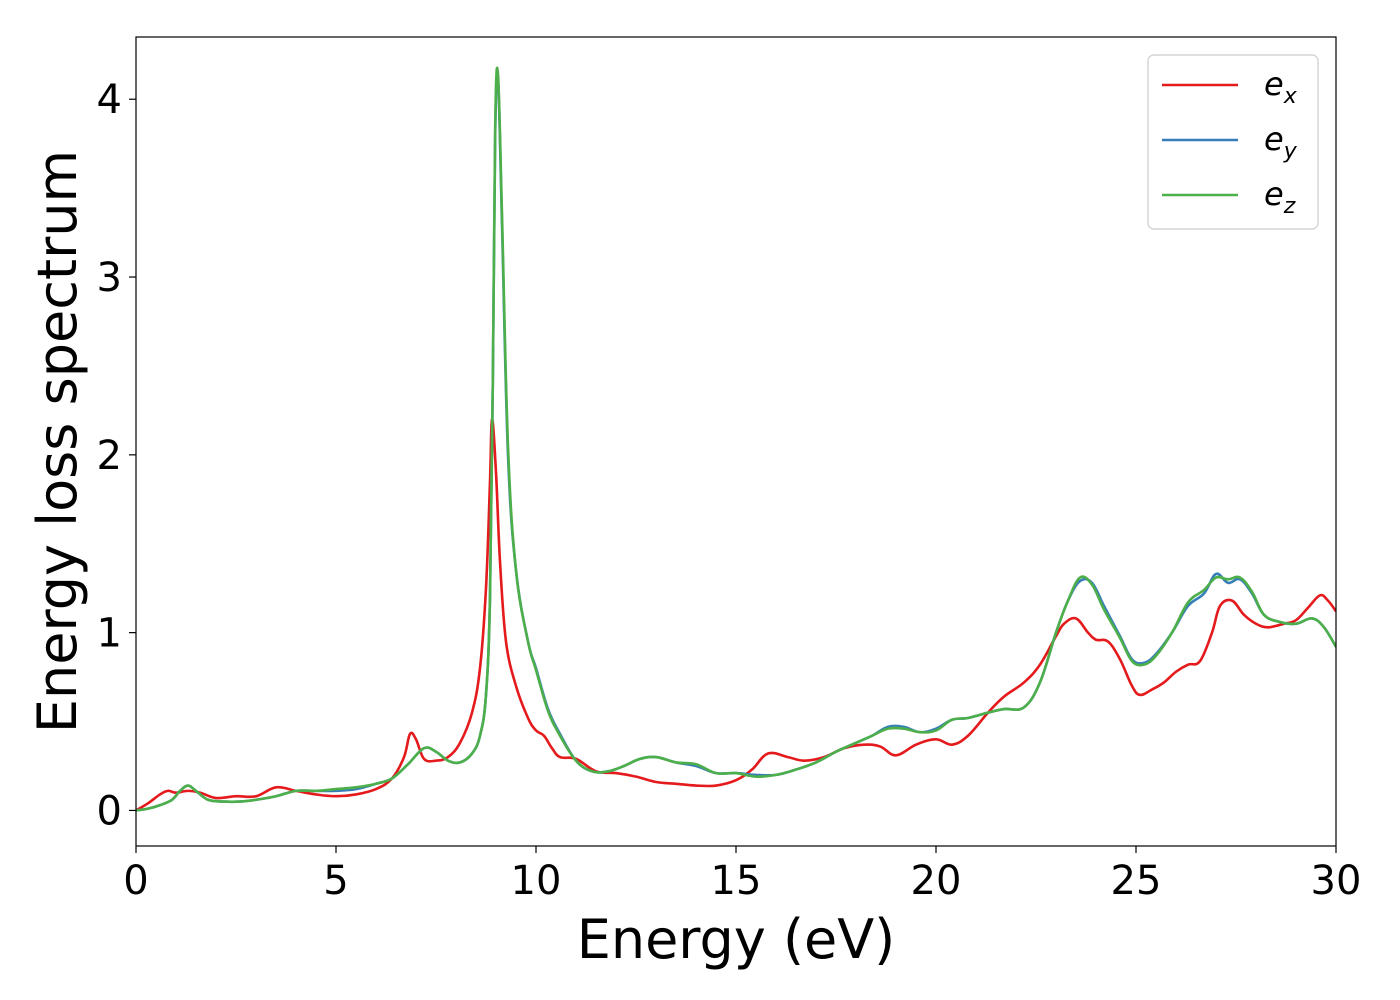 This screenshot has width=1400, height=1000. I want to click on y-tick-label: 2, so click(109, 456).